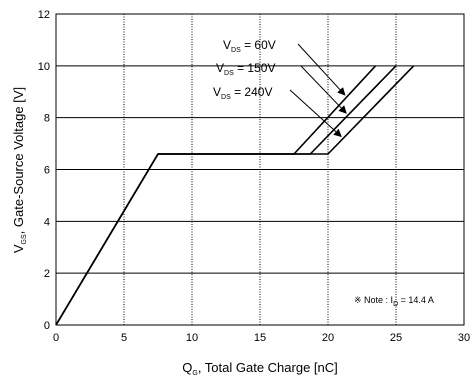  I want to click on x-tick-label: 30, so click(464, 338).